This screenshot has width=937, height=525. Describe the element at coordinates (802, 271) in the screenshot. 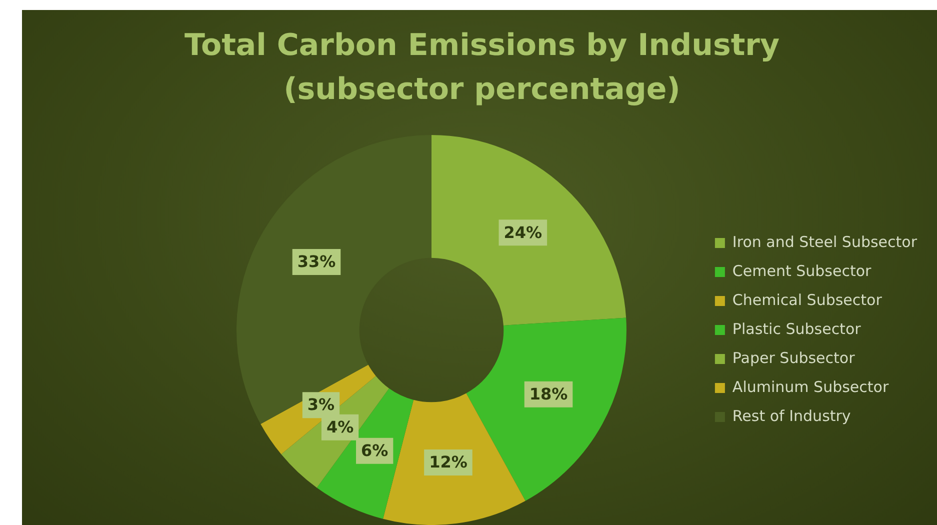

I see `legend-label: Cement Subsector` at that location.